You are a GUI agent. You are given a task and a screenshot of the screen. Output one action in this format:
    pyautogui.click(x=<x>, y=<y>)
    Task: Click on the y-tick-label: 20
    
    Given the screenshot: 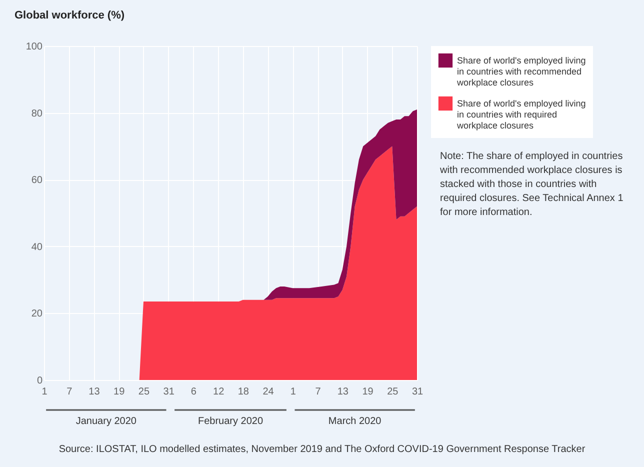 What is the action you would take?
    pyautogui.click(x=37, y=314)
    